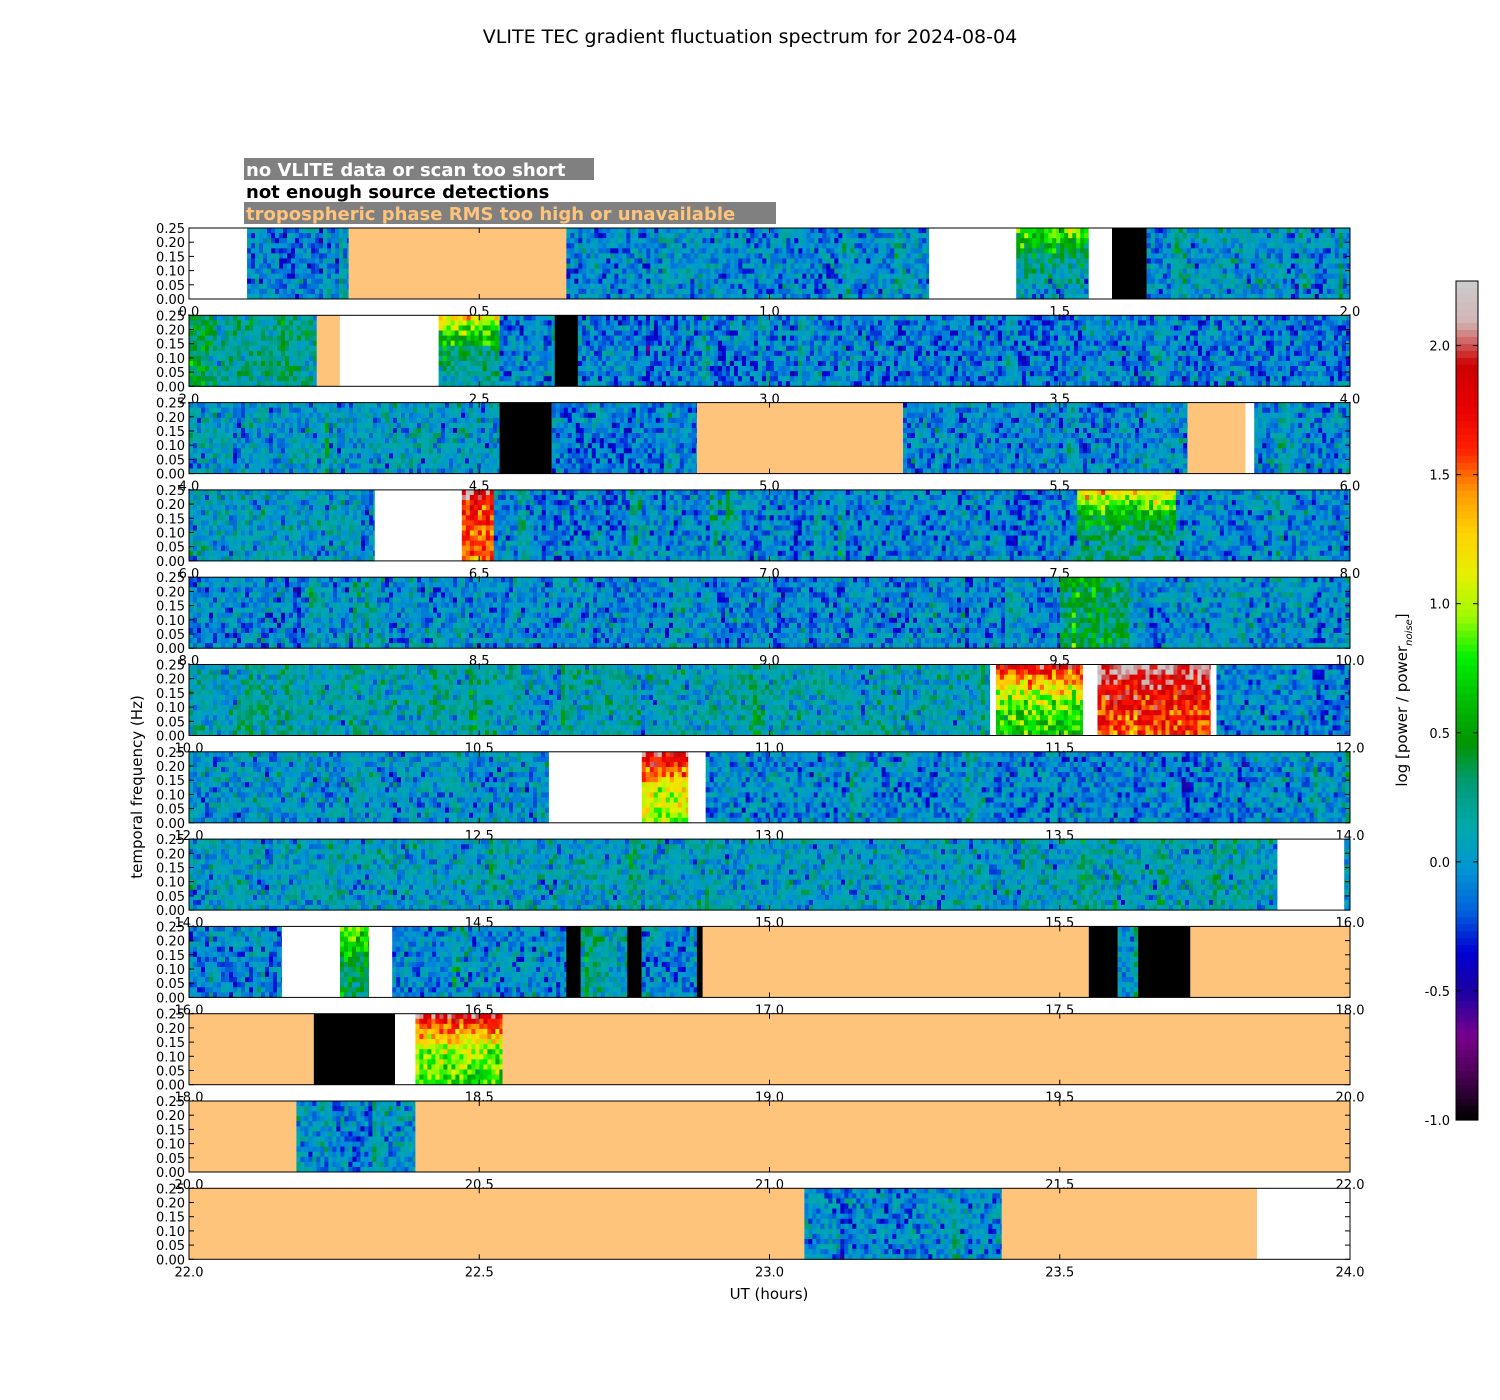  What do you see at coordinates (1439, 863) in the screenshot?
I see `colorbar-tick-label: 0.0` at bounding box center [1439, 863].